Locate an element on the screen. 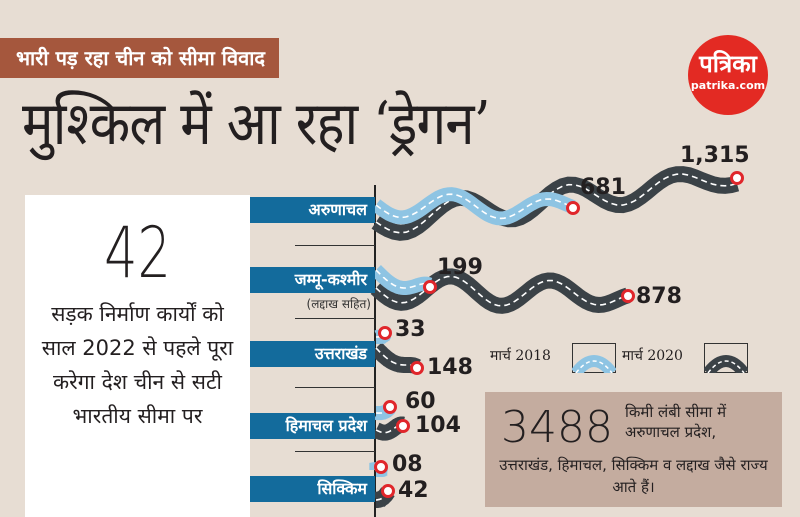  panel-number: 42 is located at coordinates (137, 253).